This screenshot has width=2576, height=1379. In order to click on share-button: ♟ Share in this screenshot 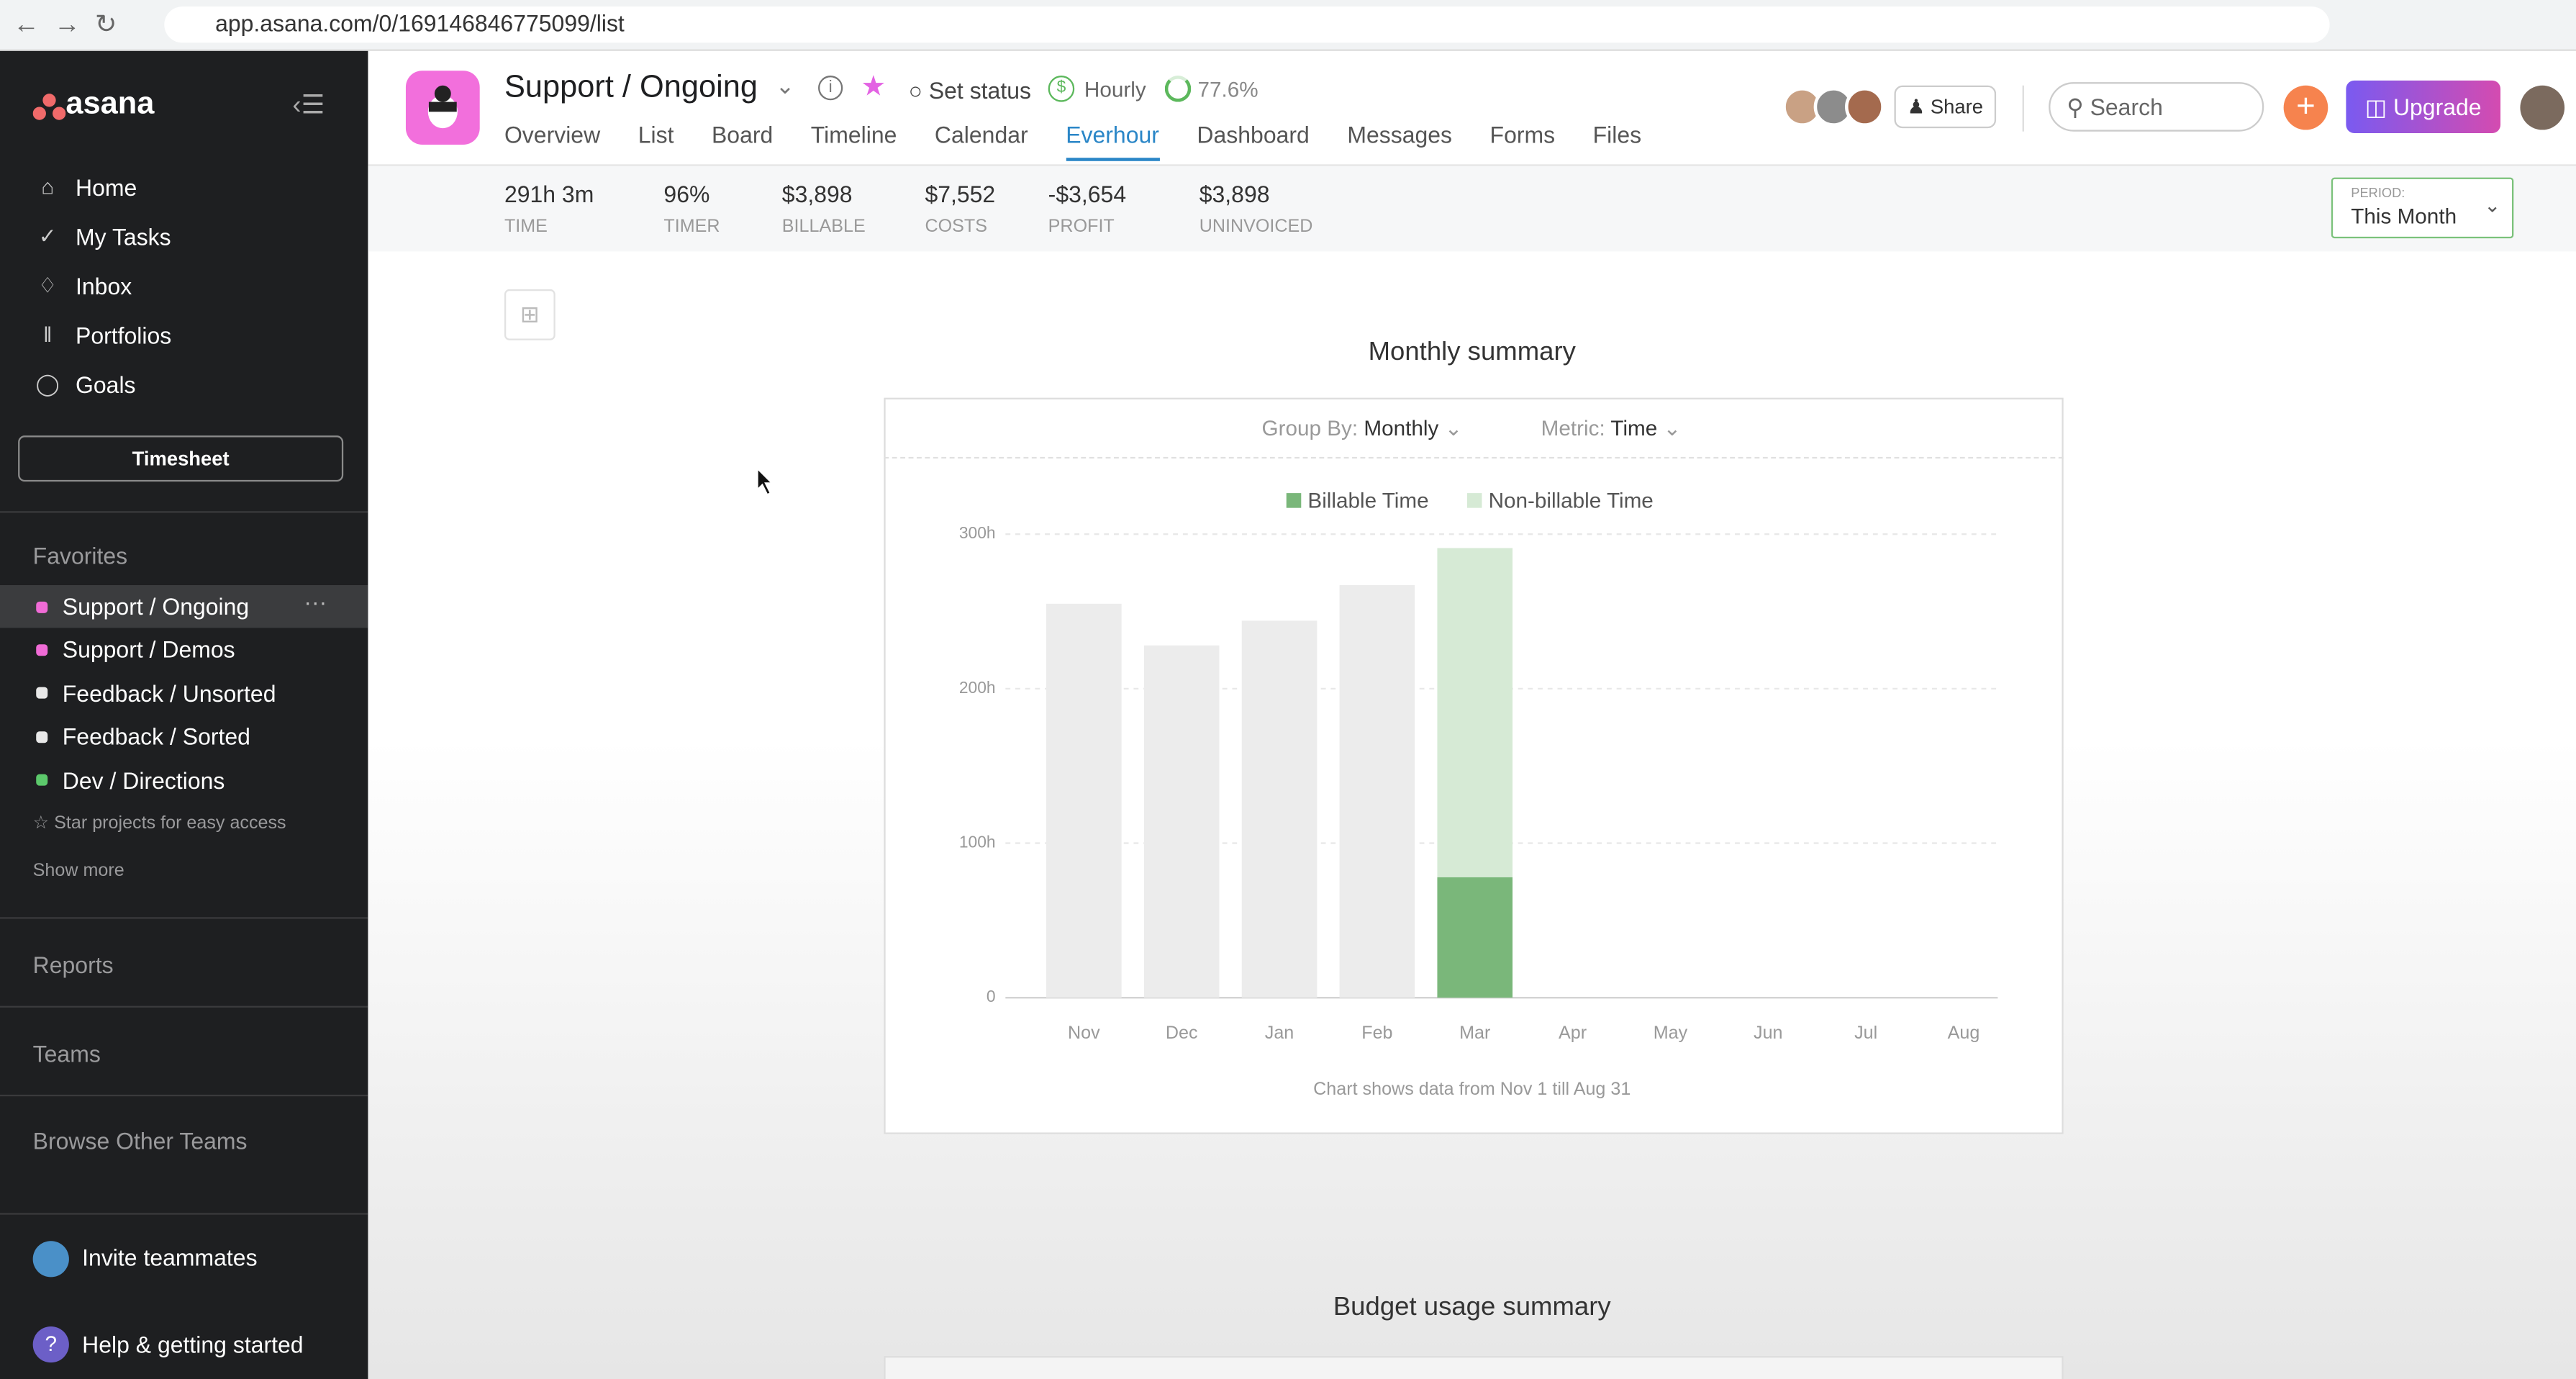, I will do `click(1945, 107)`.